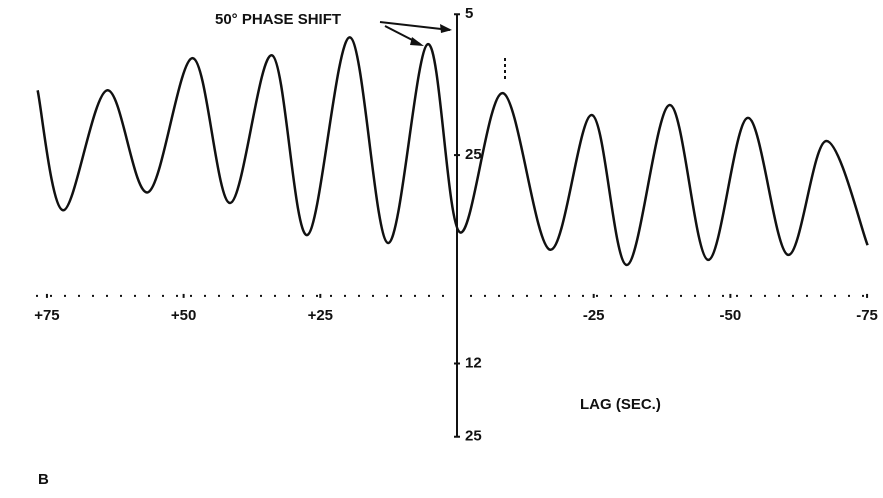 This screenshot has width=883, height=498. What do you see at coordinates (620, 404) in the screenshot?
I see `x-axis-label: LAG (SEC.)` at bounding box center [620, 404].